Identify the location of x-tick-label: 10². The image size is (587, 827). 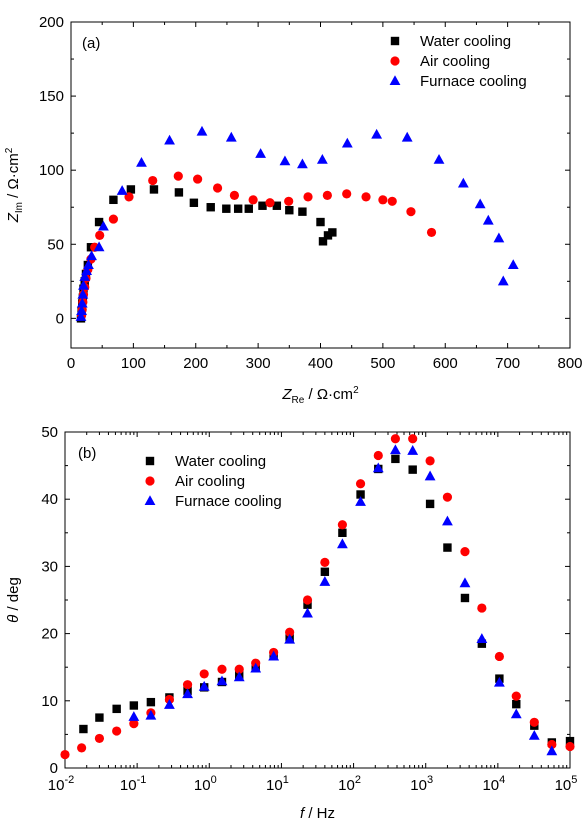
(349, 784).